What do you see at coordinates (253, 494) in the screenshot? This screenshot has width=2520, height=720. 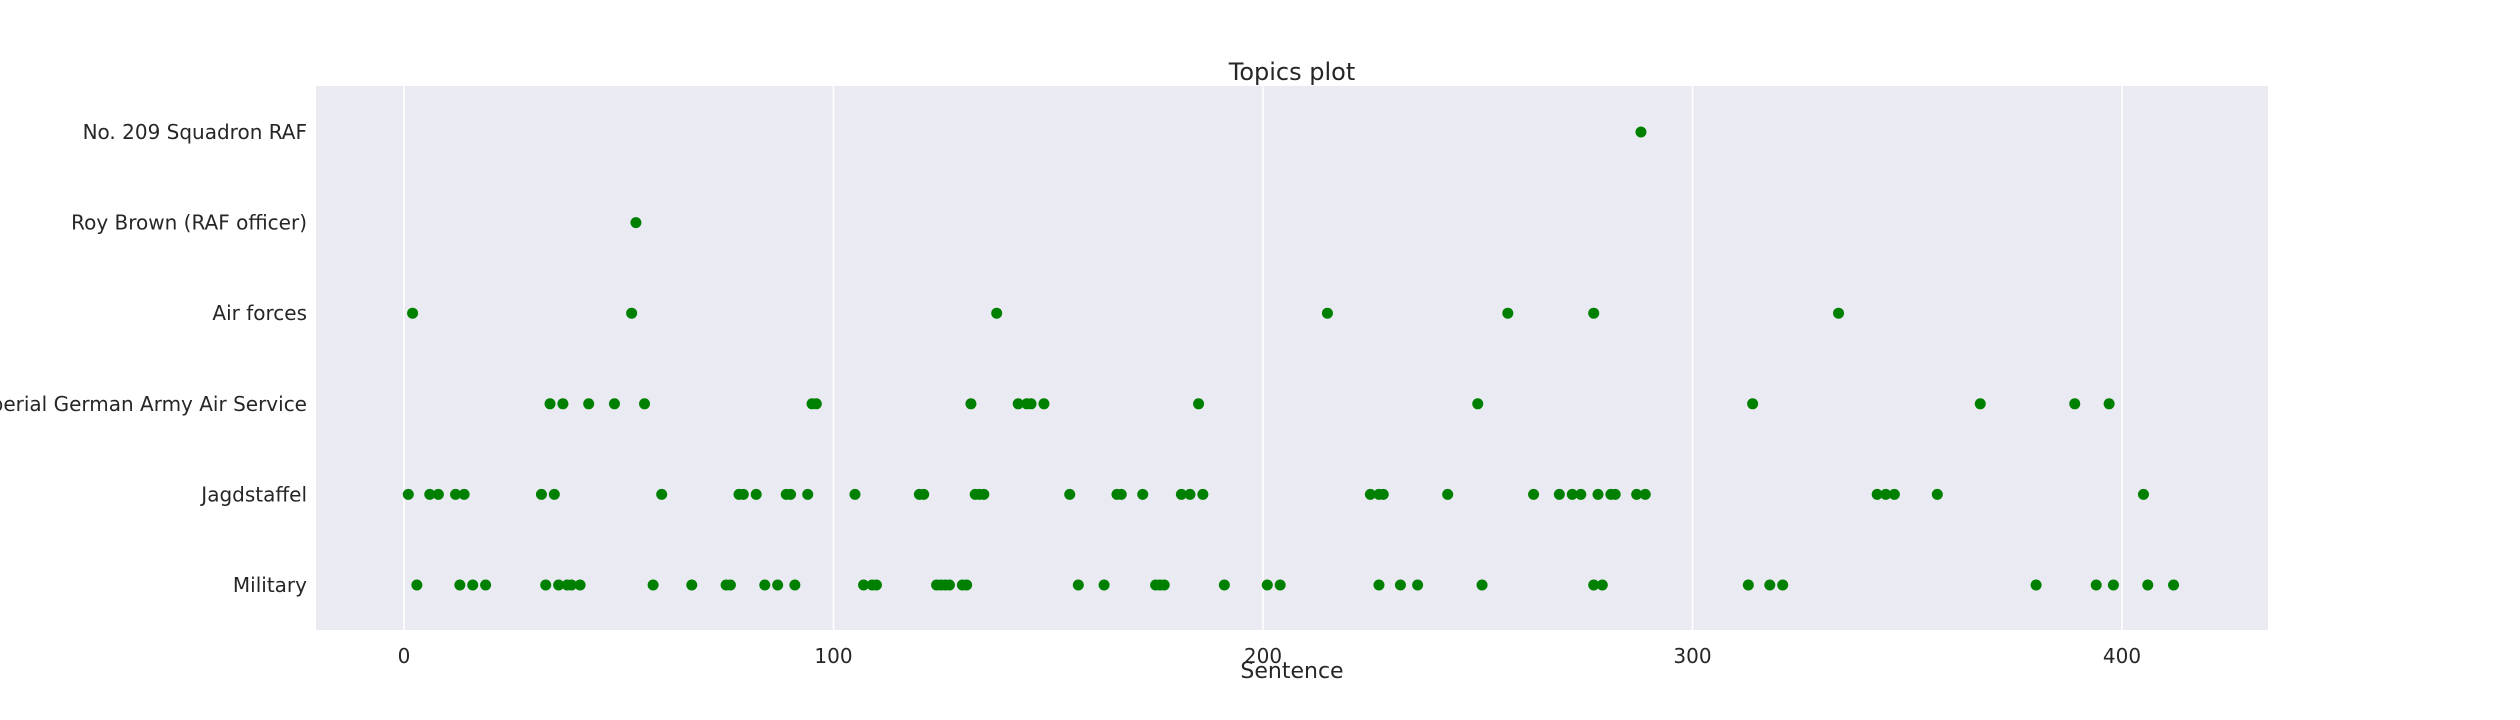 I see `y-tick-label: Jagdstaffel` at bounding box center [253, 494].